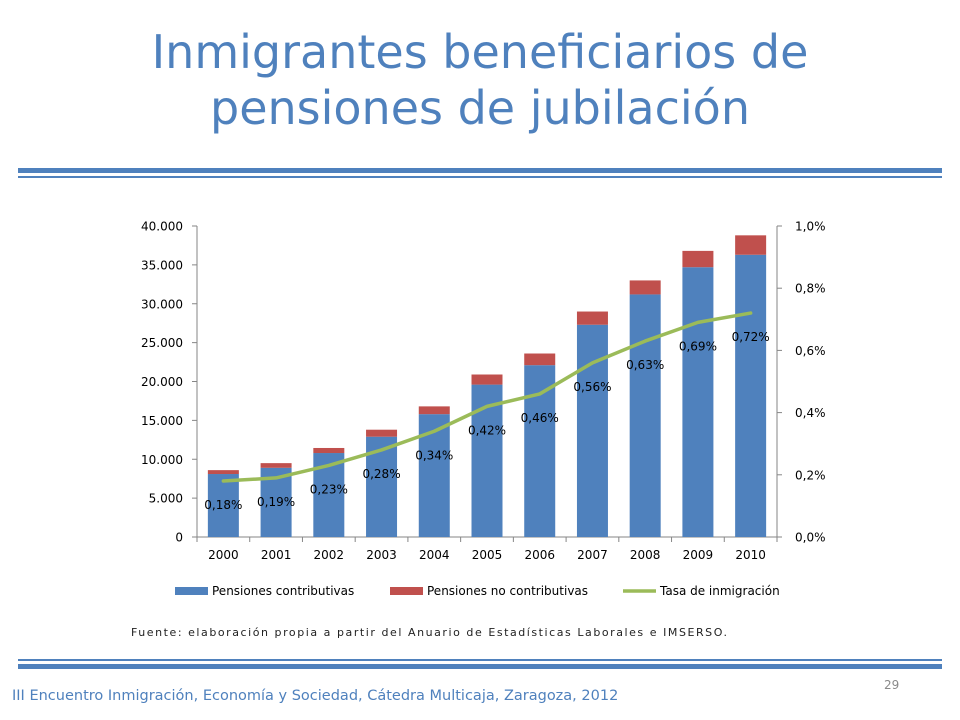  I want to click on data-label-tasa: 0,42%, so click(487, 430).